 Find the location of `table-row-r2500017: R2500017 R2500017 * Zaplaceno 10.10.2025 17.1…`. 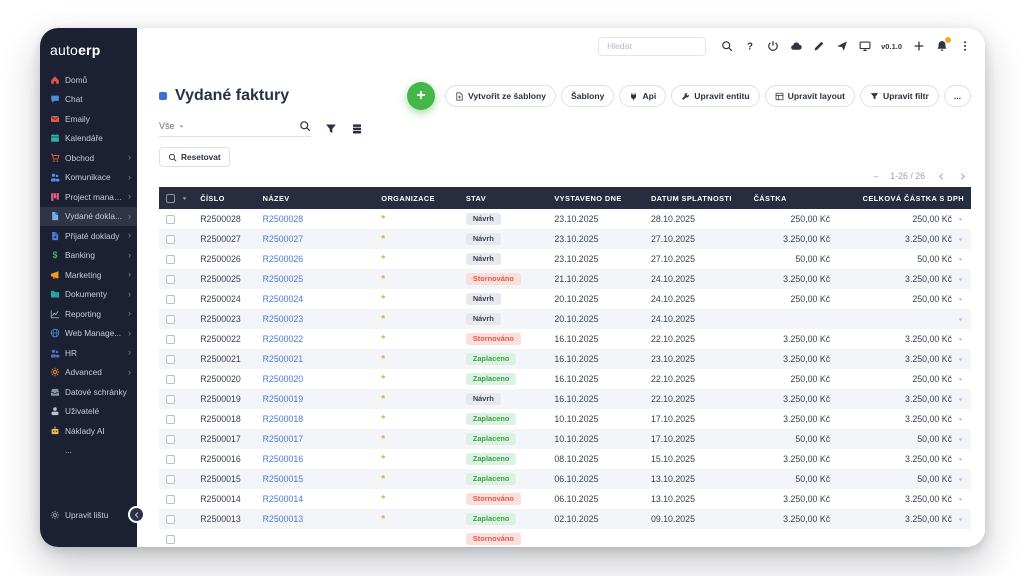

table-row-r2500017: R2500017 R2500017 * Zaplaceno 10.10.2025 17.1… is located at coordinates (565, 439).